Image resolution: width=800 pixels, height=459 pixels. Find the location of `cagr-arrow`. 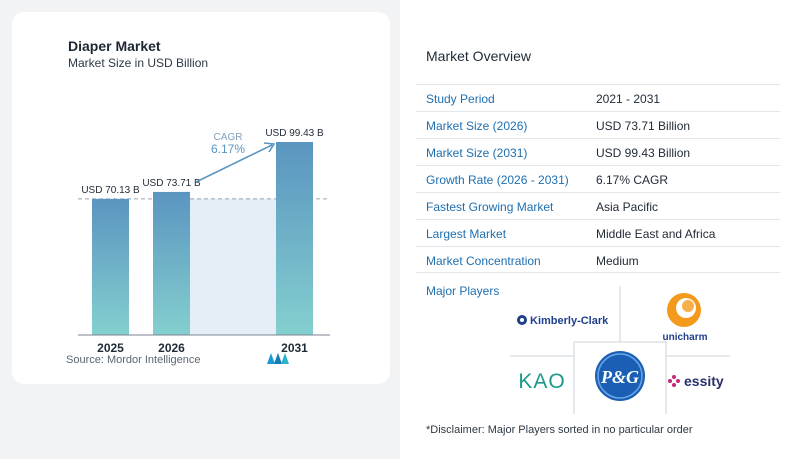

cagr-arrow is located at coordinates (234, 163).